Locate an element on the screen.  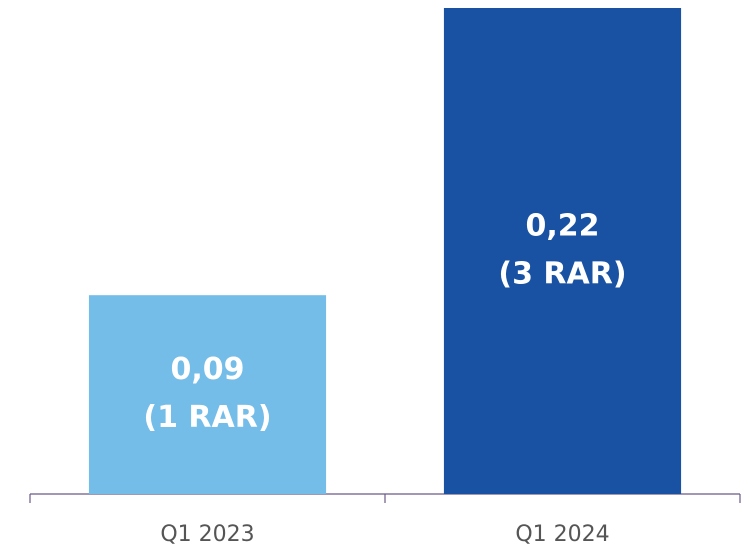
value-annotation: (1 RAR) is located at coordinates (207, 417).